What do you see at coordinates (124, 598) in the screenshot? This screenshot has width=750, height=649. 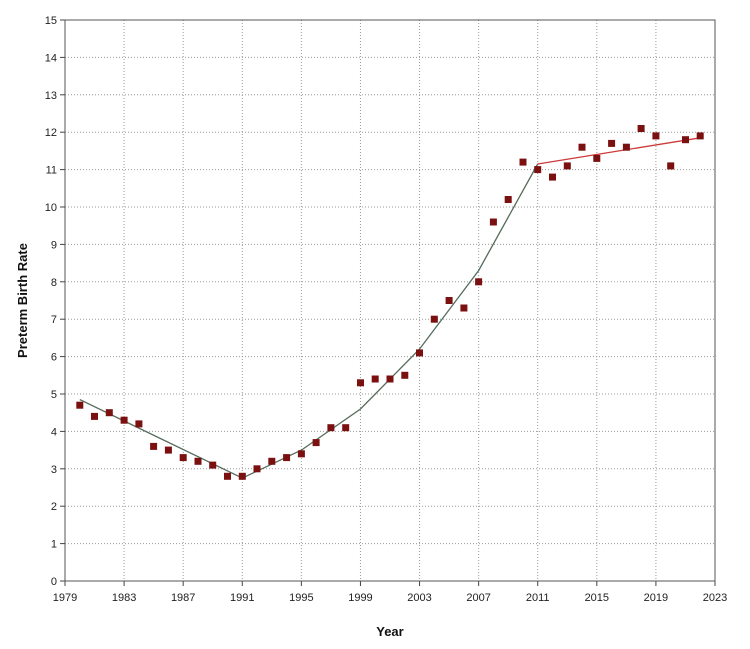 I see `x-tick-label: 1983` at bounding box center [124, 598].